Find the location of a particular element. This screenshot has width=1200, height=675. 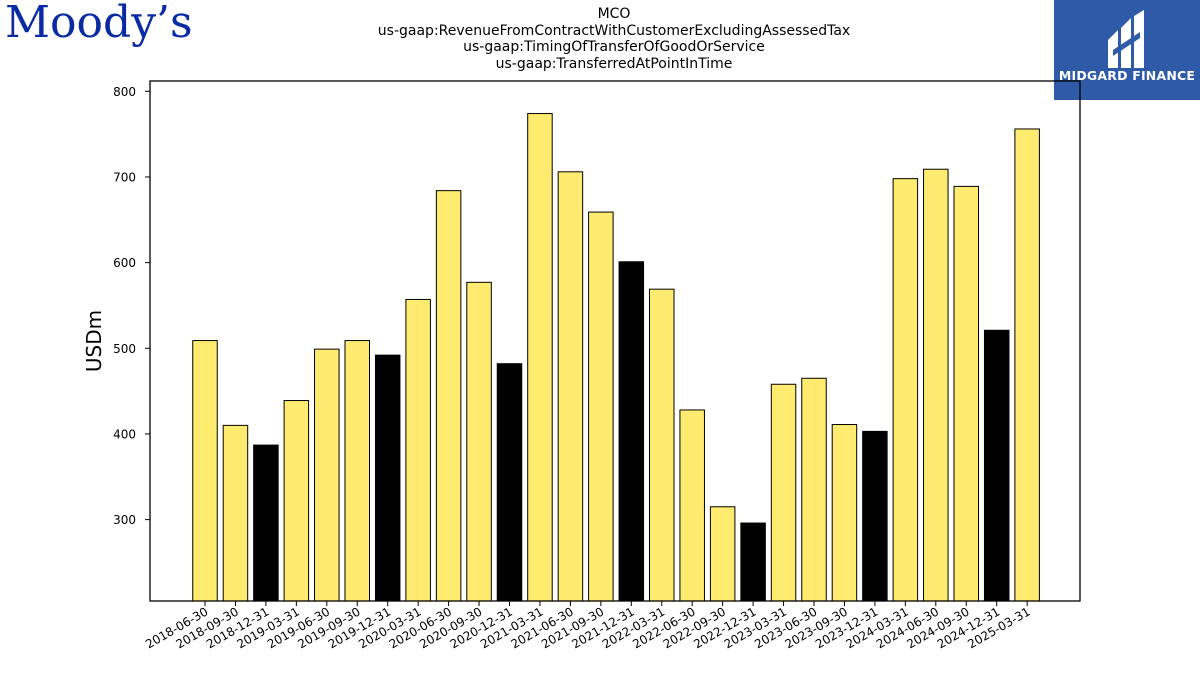

y-tick-label: 300 is located at coordinates (124, 520).